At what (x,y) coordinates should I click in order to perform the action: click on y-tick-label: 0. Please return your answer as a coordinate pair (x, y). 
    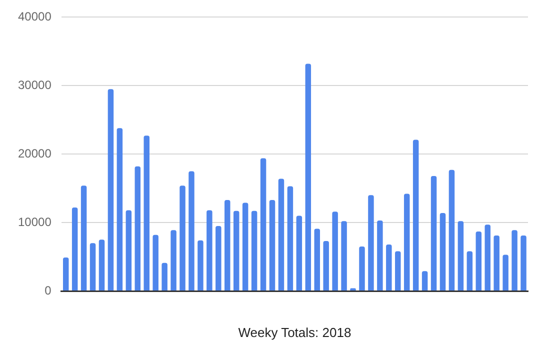
    Looking at the image, I should click on (48, 290).